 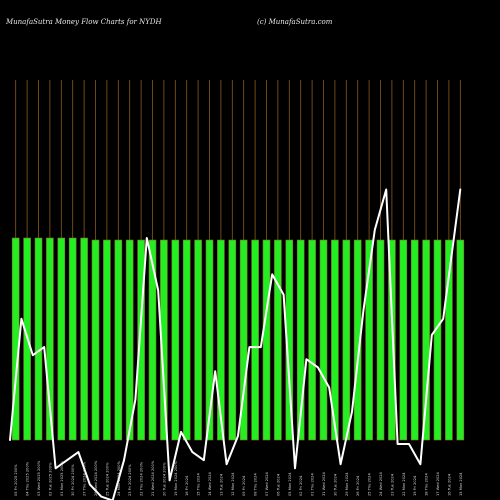 What do you see at coordinates (73, 480) in the screenshot?
I see `x-tick-label: 30 Fri 2024 200%` at bounding box center [73, 480].